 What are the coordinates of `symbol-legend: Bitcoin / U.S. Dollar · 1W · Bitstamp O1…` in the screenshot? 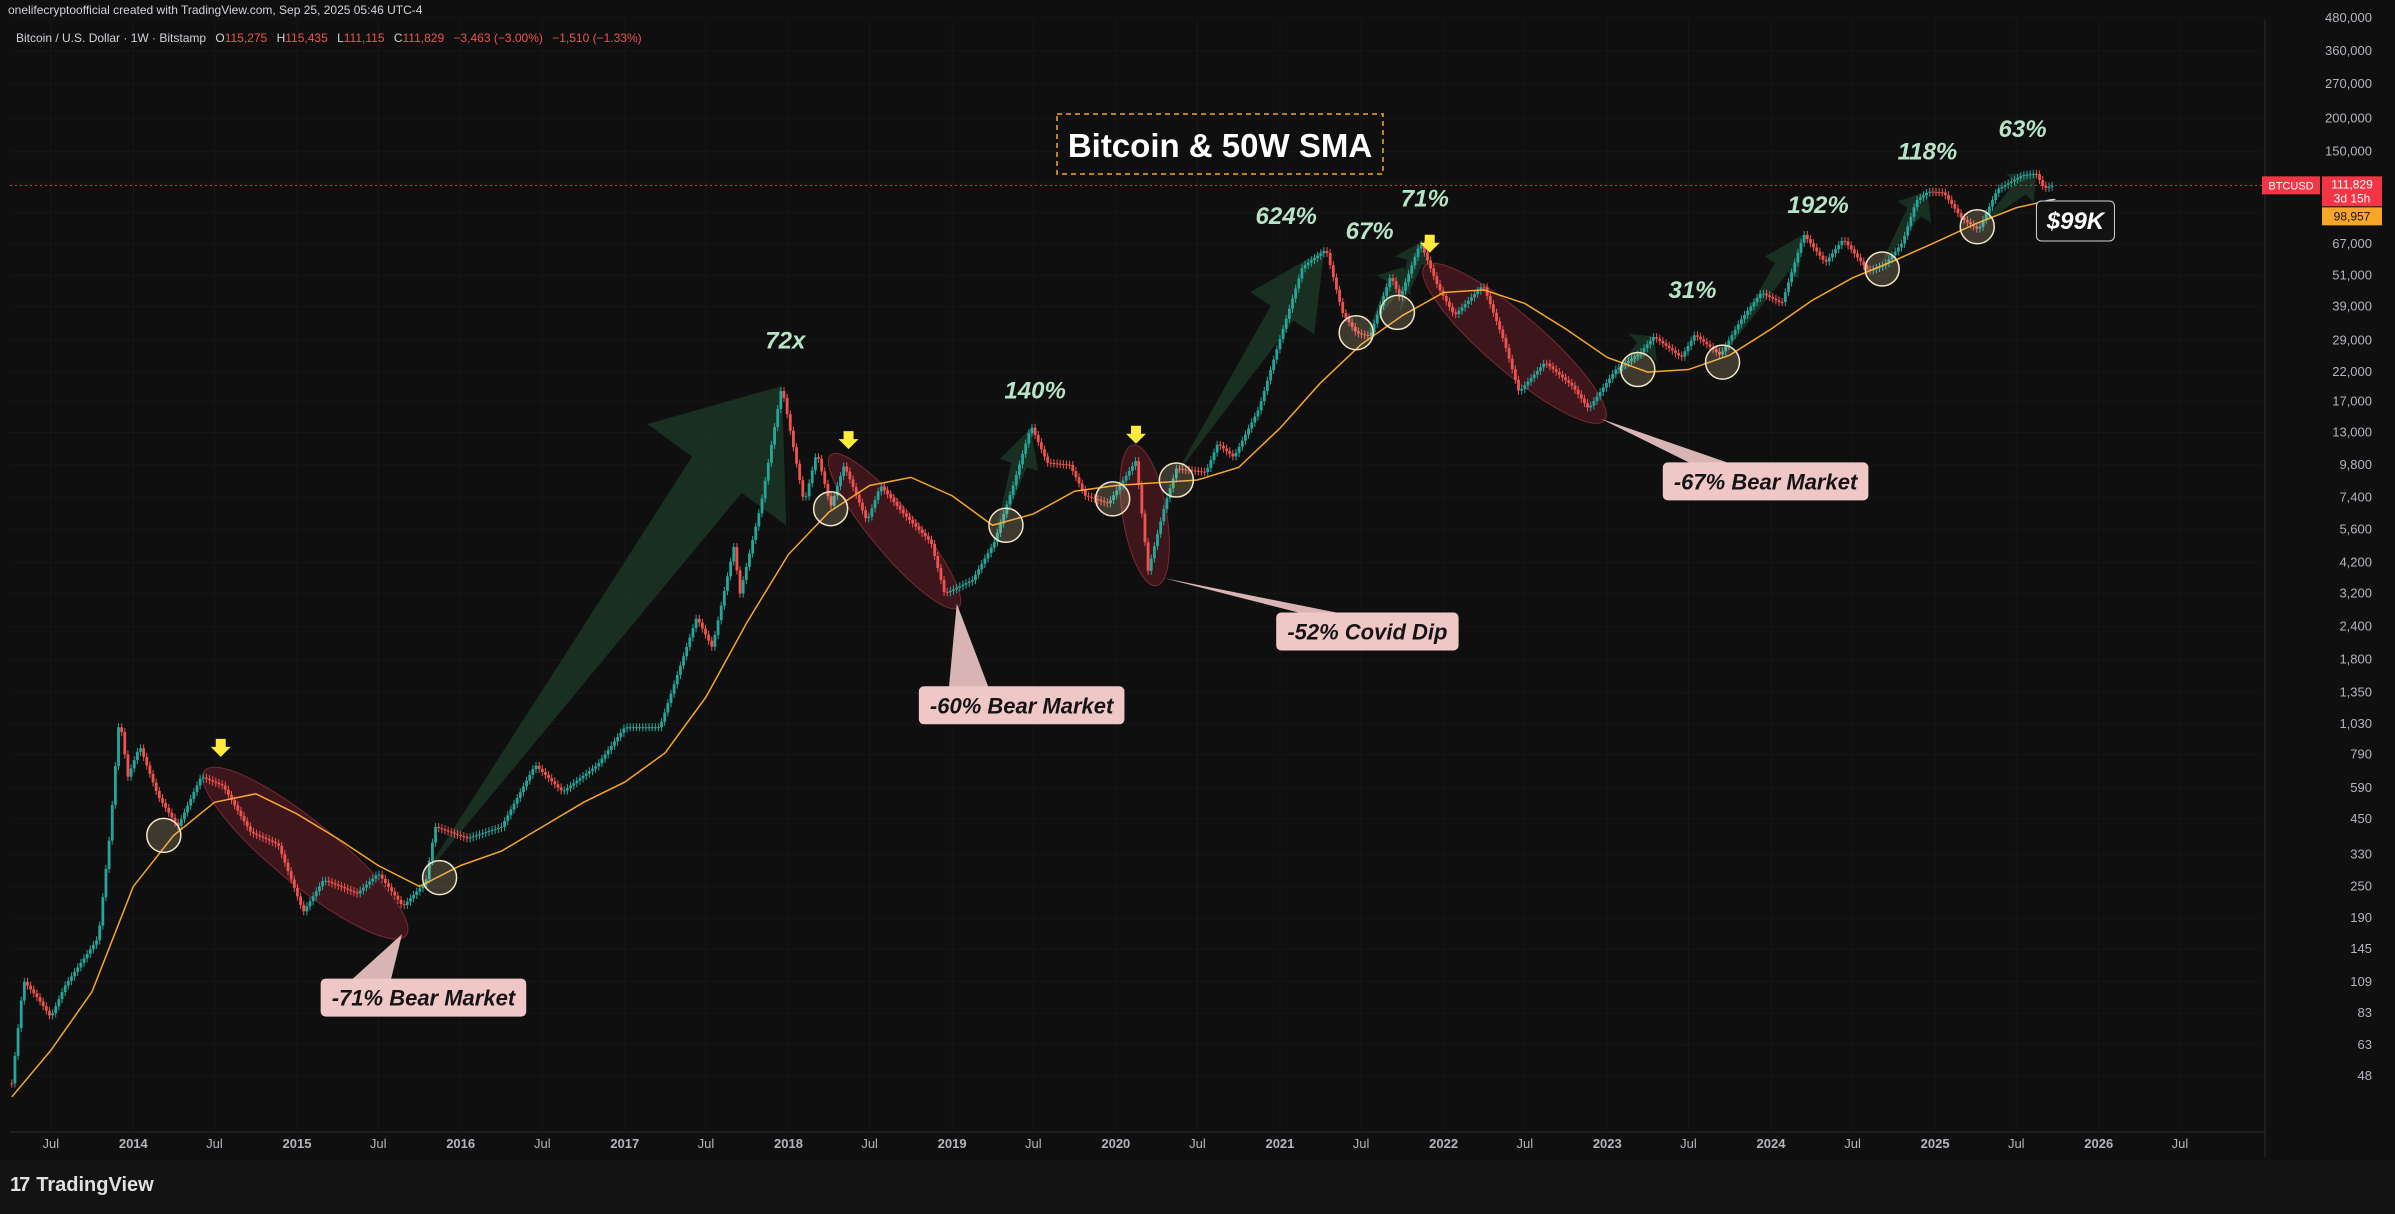 It's located at (329, 38).